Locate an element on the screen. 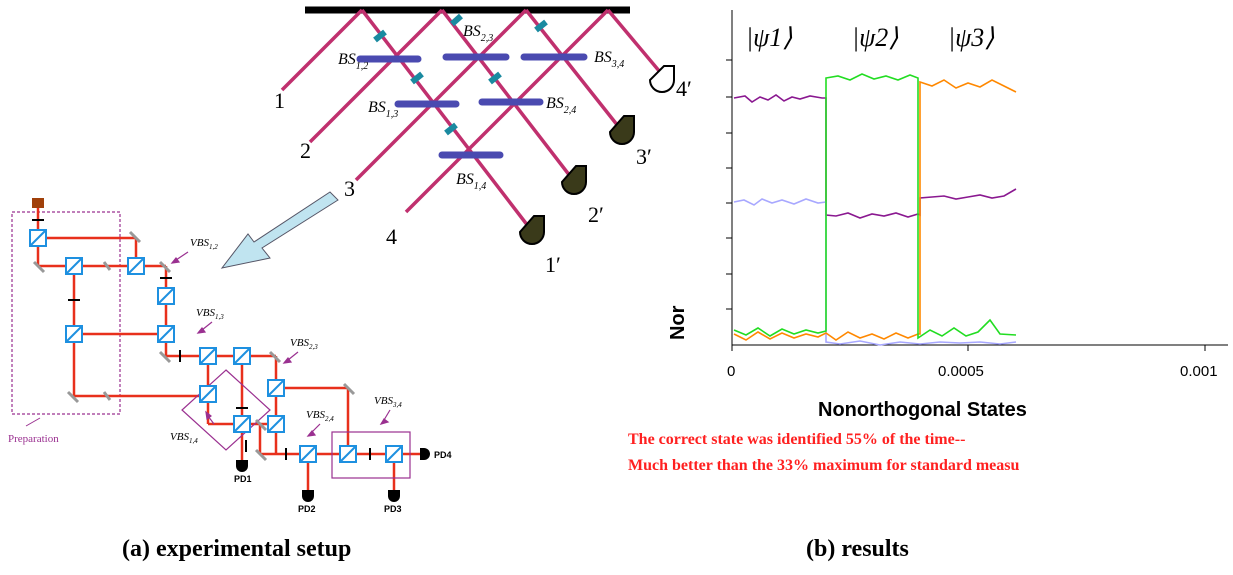 This screenshot has height=575, width=1233. laser-source is located at coordinates (38, 203).